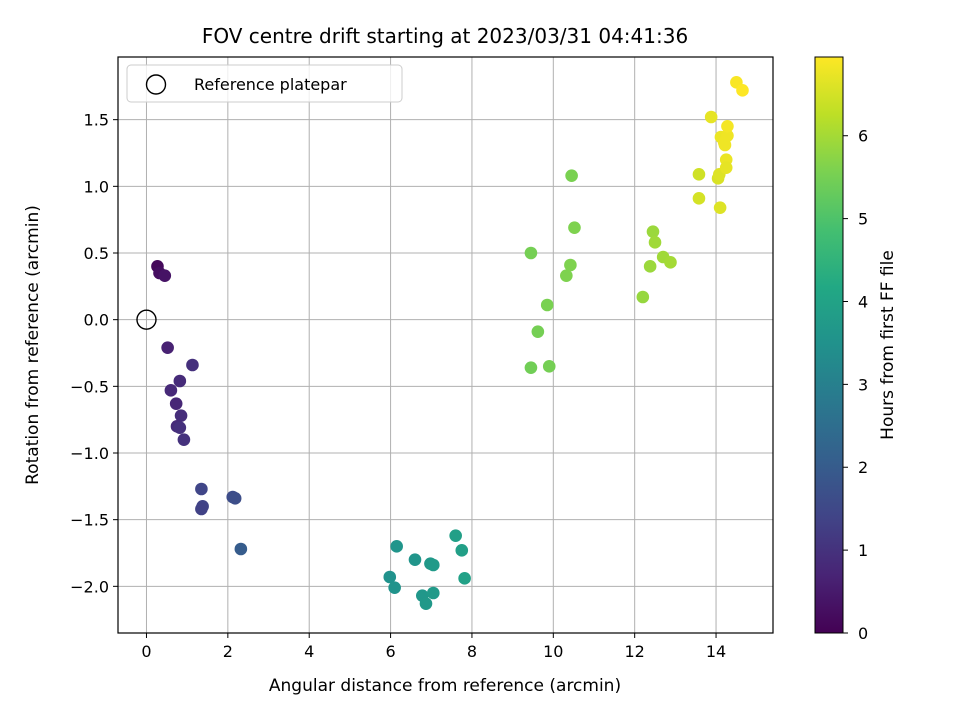 This screenshot has height=724, width=960. I want to click on y-tick-label: 1.5, so click(96, 120).